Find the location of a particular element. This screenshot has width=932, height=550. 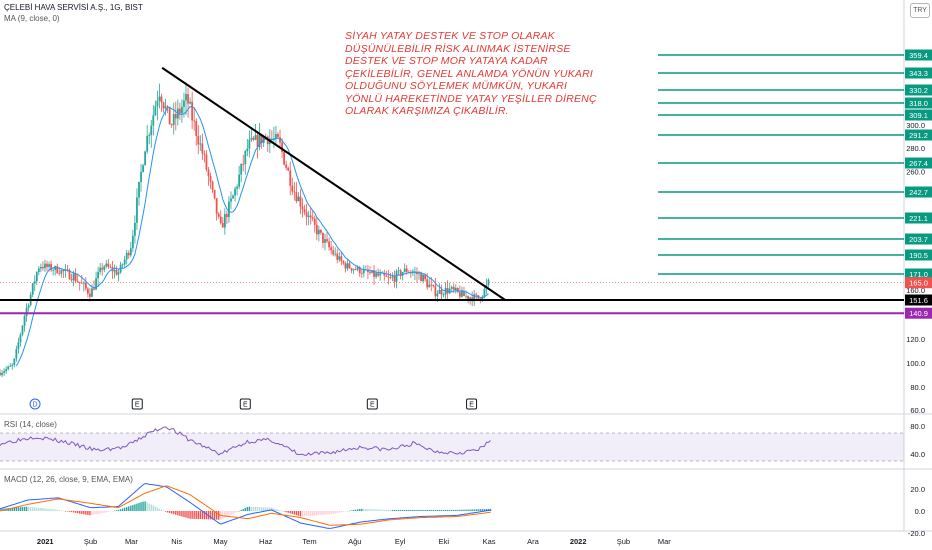

rsi-legend: RSI (14, close) is located at coordinates (30, 424).